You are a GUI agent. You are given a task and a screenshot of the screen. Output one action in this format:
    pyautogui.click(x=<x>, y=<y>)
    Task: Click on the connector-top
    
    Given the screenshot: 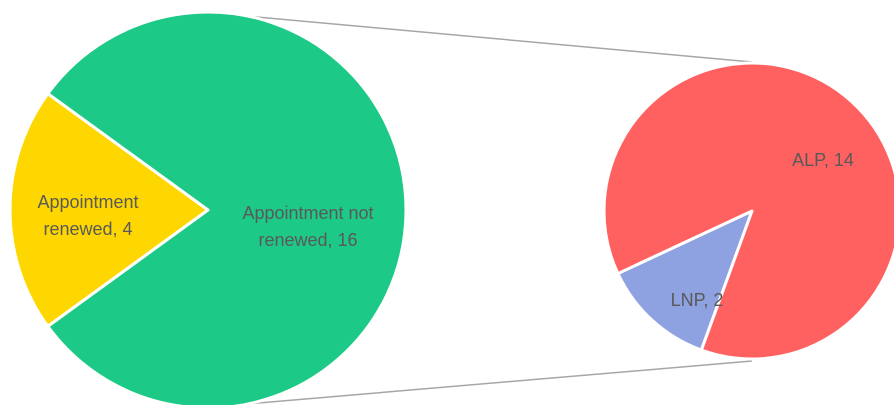 What is the action you would take?
    pyautogui.click(x=499, y=39)
    